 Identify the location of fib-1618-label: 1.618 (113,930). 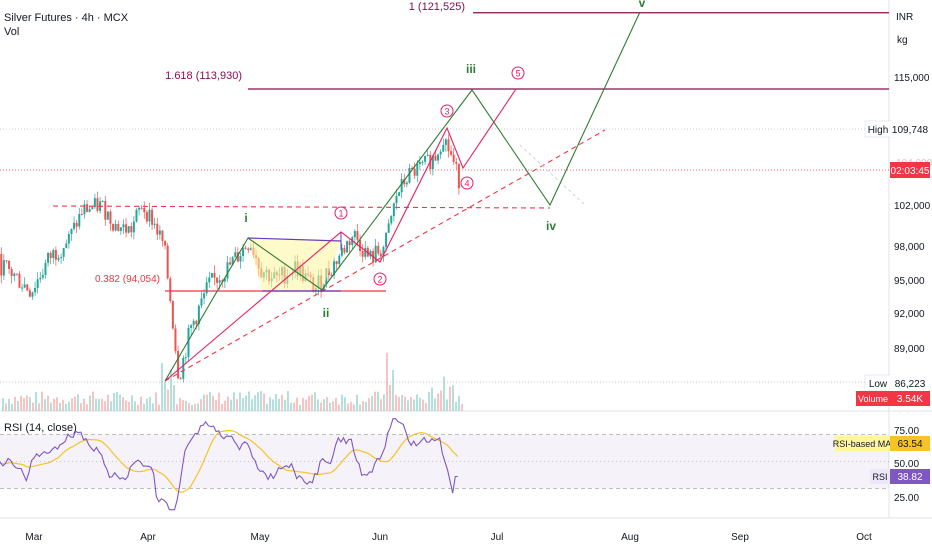
(203, 76).